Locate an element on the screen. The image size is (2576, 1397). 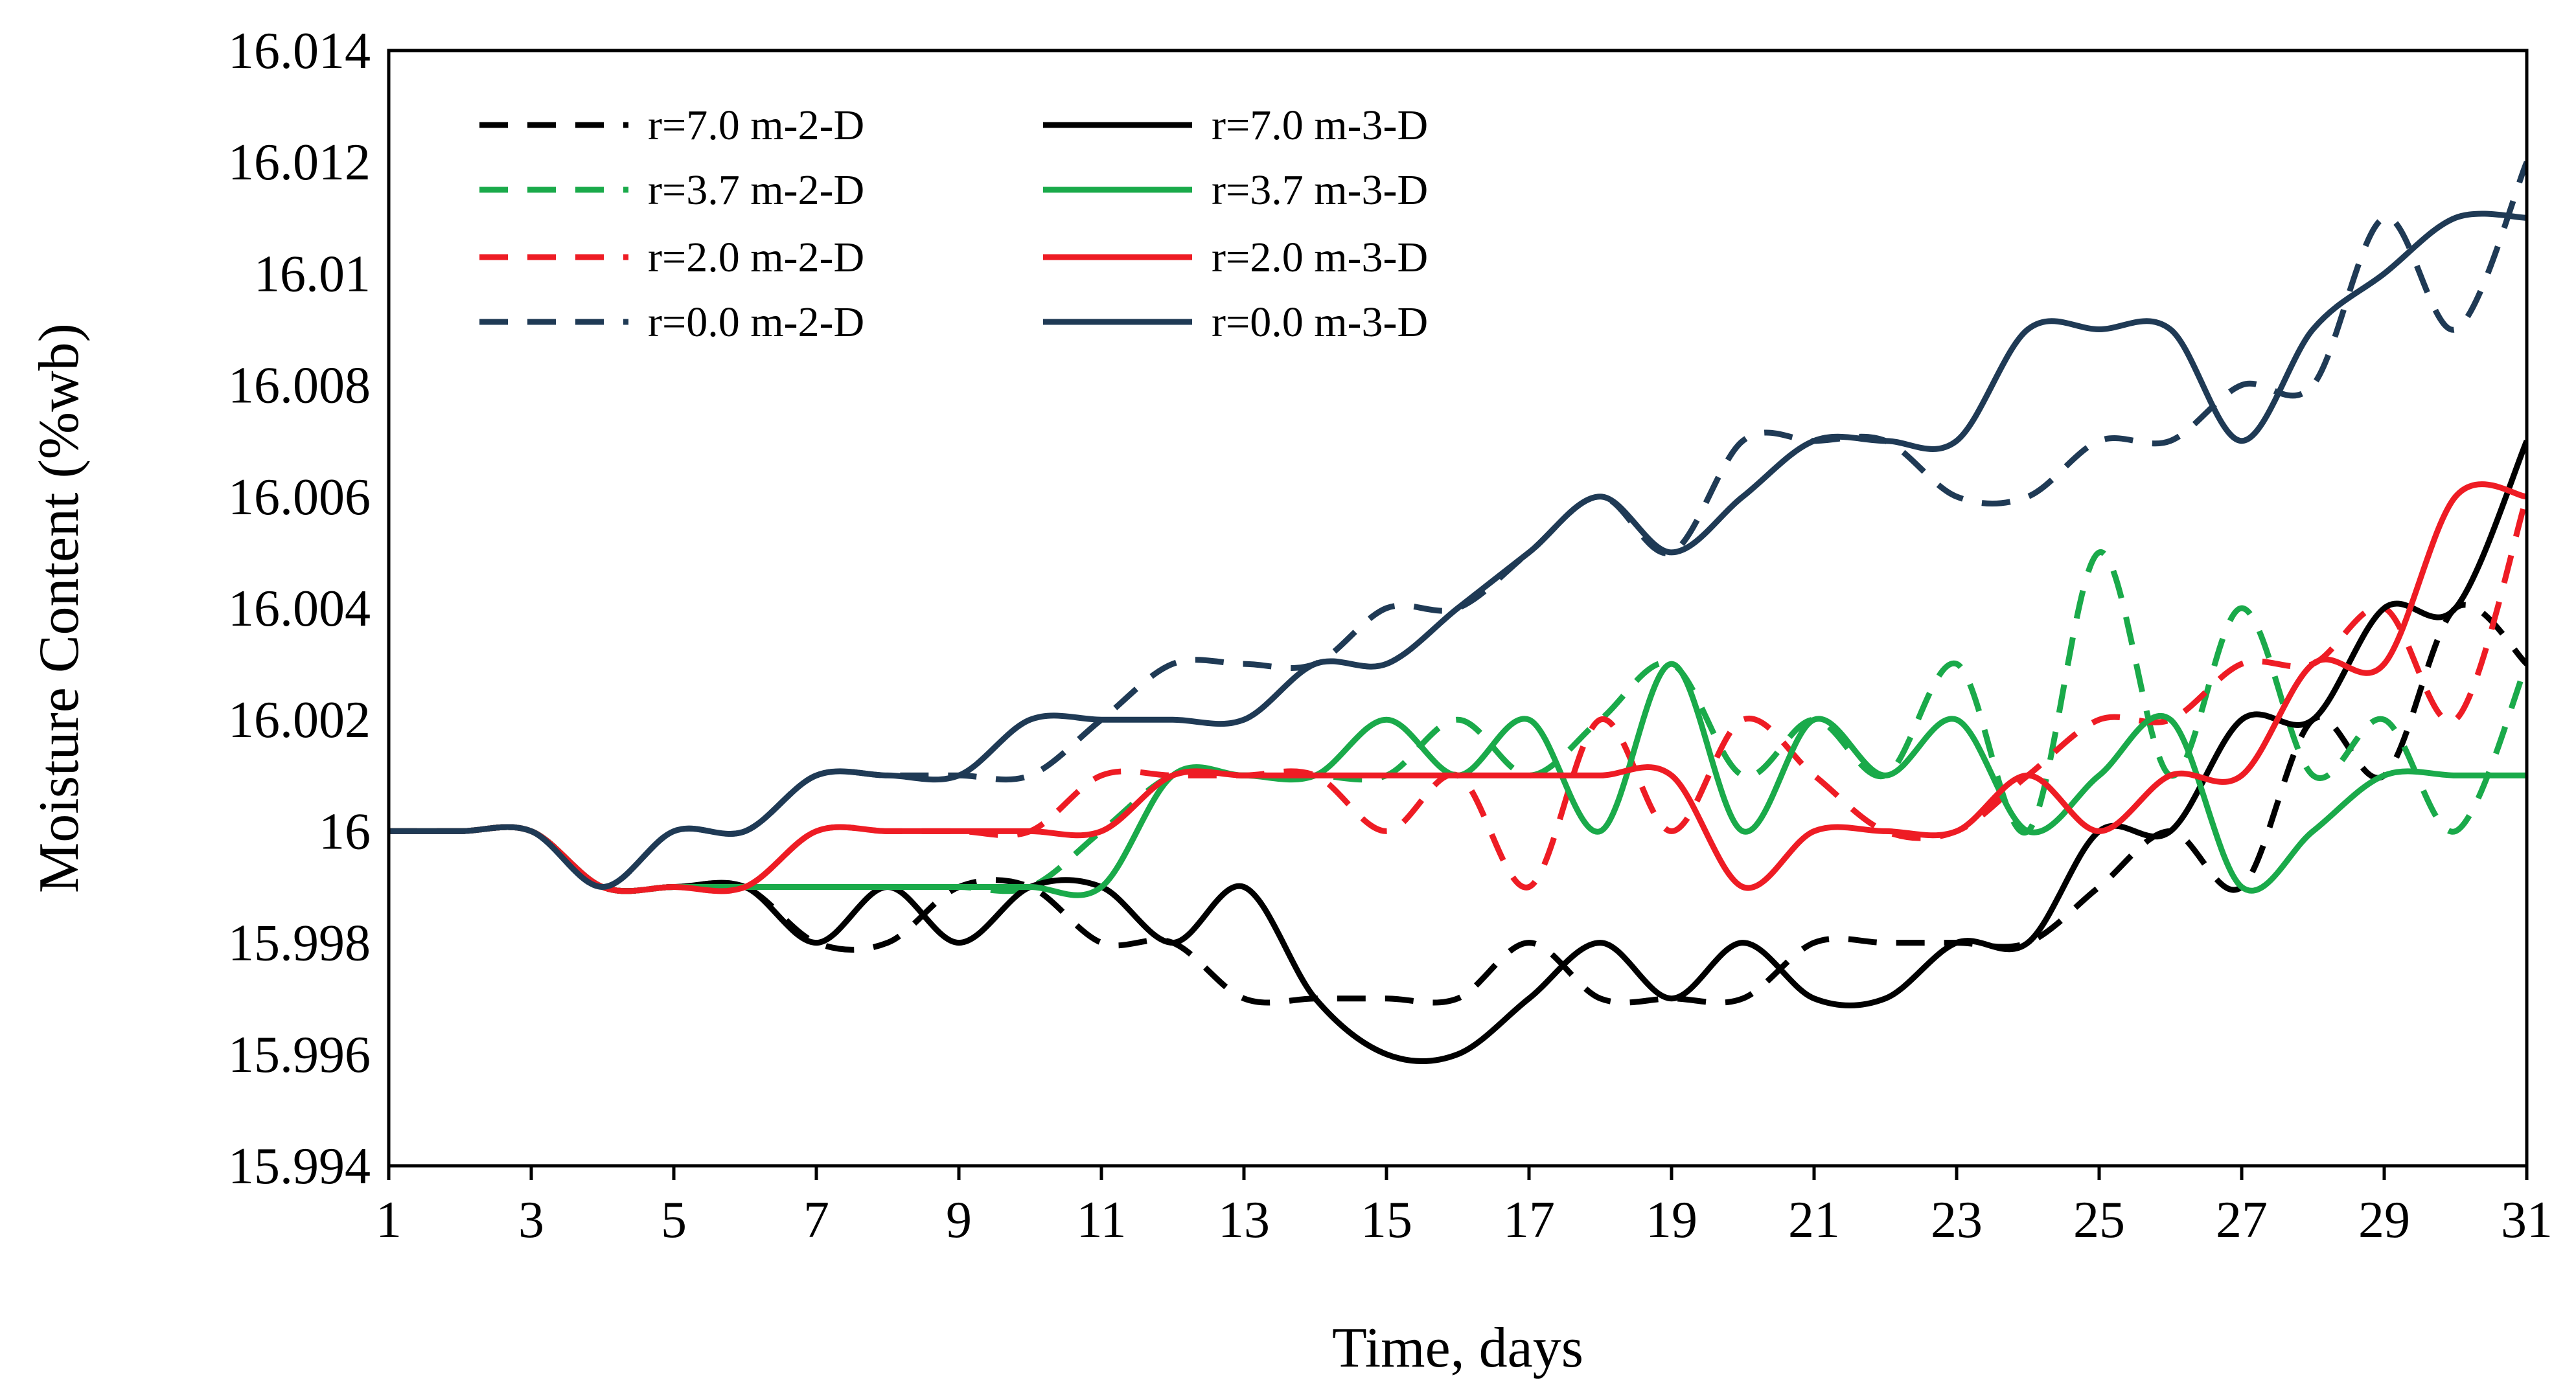
legend-item: r=3.7 m-2-D is located at coordinates (671, 190).